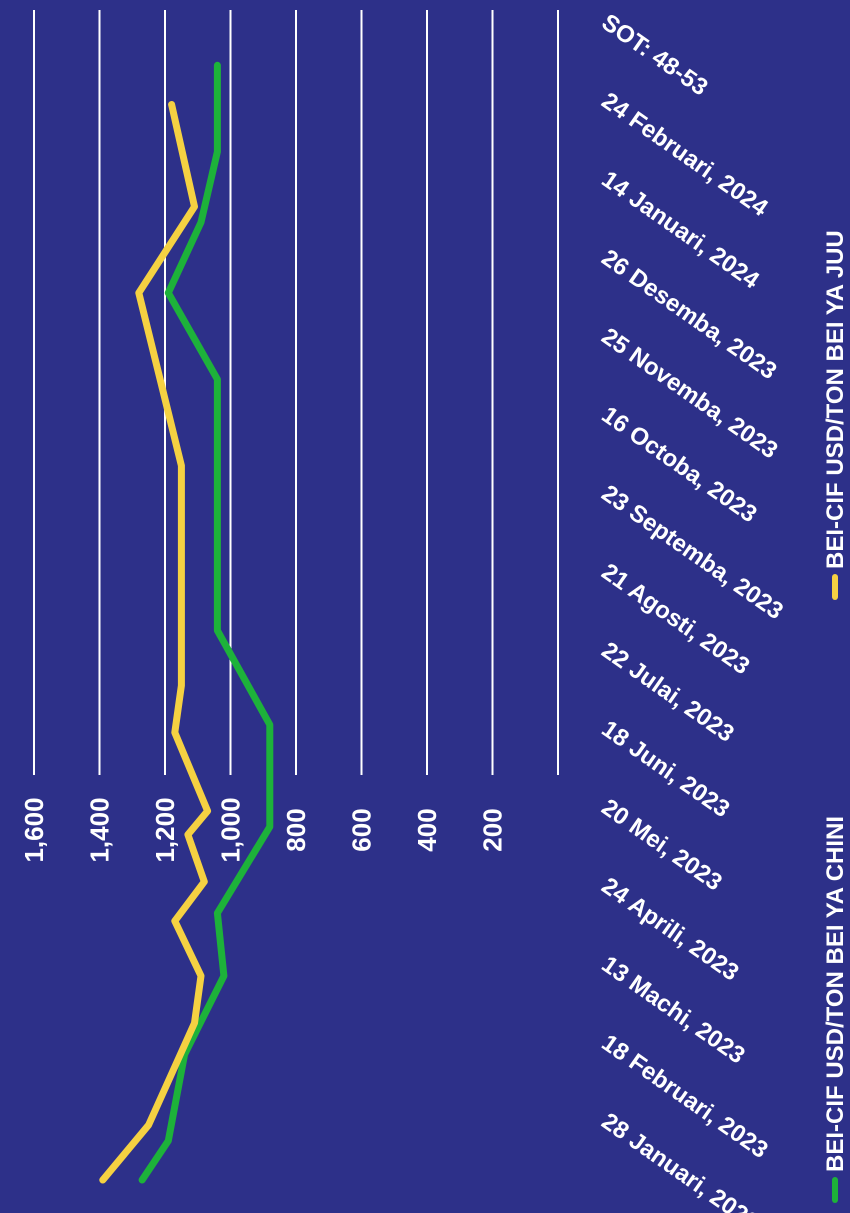  I want to click on category-label: 23 Septemba, 2023, so click(692, 552).